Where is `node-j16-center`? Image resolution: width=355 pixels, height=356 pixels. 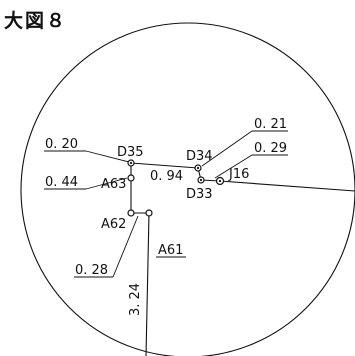
node-j16-center is located at coordinates (220, 181).